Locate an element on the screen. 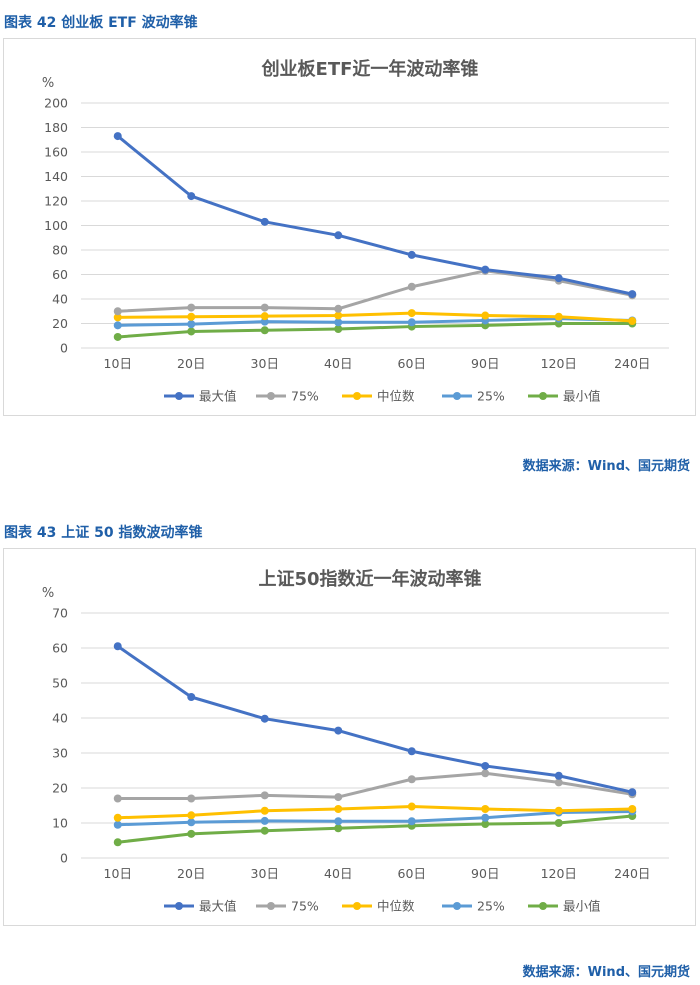 The width and height of the screenshot is (700, 985). y-tick-label: 100 is located at coordinates (56, 225).